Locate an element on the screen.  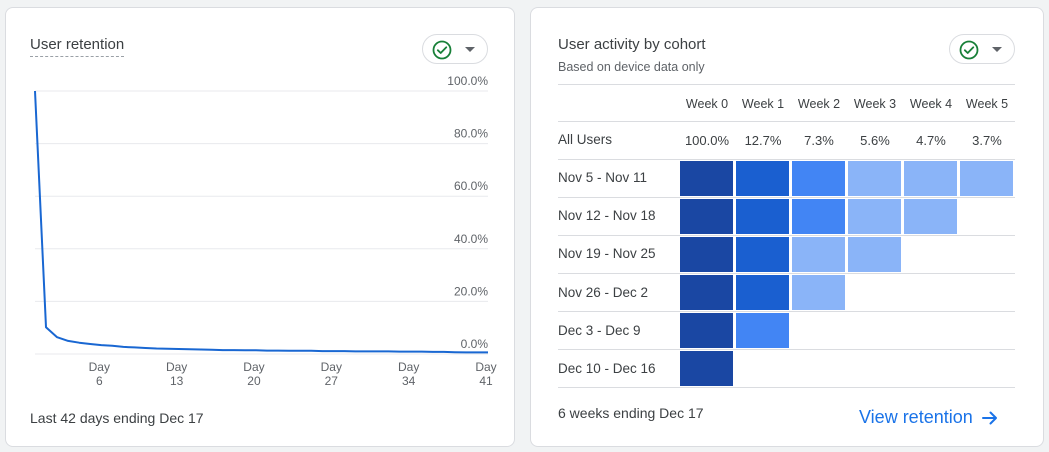
cohort-footer: 6 weeks ending Dec 17 is located at coordinates (631, 413).